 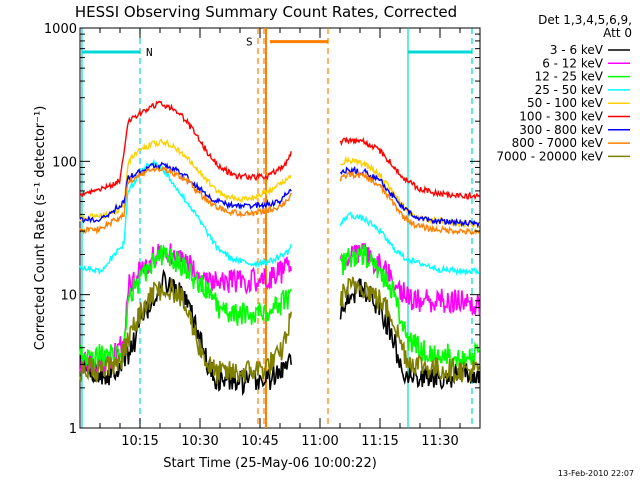 What do you see at coordinates (379, 441) in the screenshot?
I see `x-tick-label: 11:15` at bounding box center [379, 441].